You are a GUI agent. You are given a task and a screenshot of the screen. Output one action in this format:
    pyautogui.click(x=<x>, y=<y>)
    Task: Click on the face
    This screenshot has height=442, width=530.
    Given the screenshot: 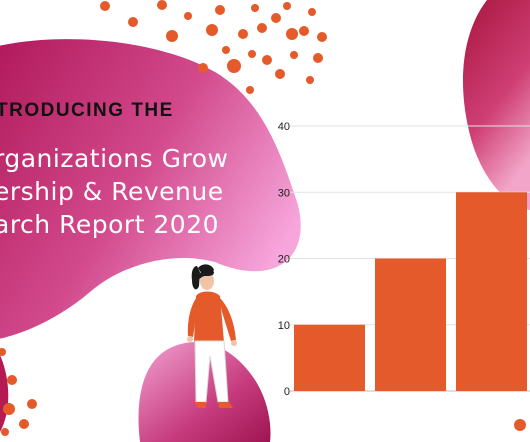 What is the action you would take?
    pyautogui.click(x=207, y=281)
    